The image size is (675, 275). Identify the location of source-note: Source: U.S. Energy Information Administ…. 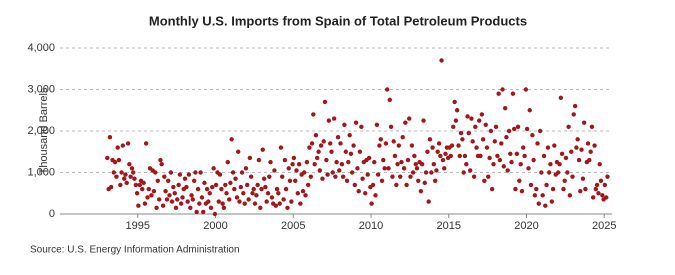
(135, 250).